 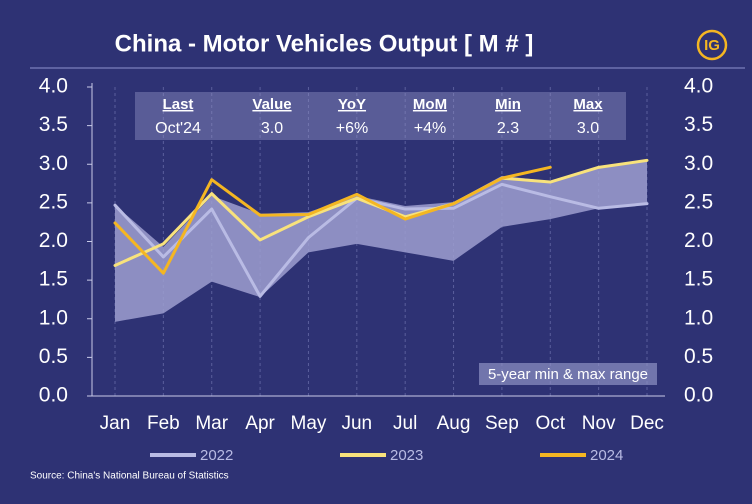 What do you see at coordinates (606, 455) in the screenshot?
I see `legend-label: 2024` at bounding box center [606, 455].